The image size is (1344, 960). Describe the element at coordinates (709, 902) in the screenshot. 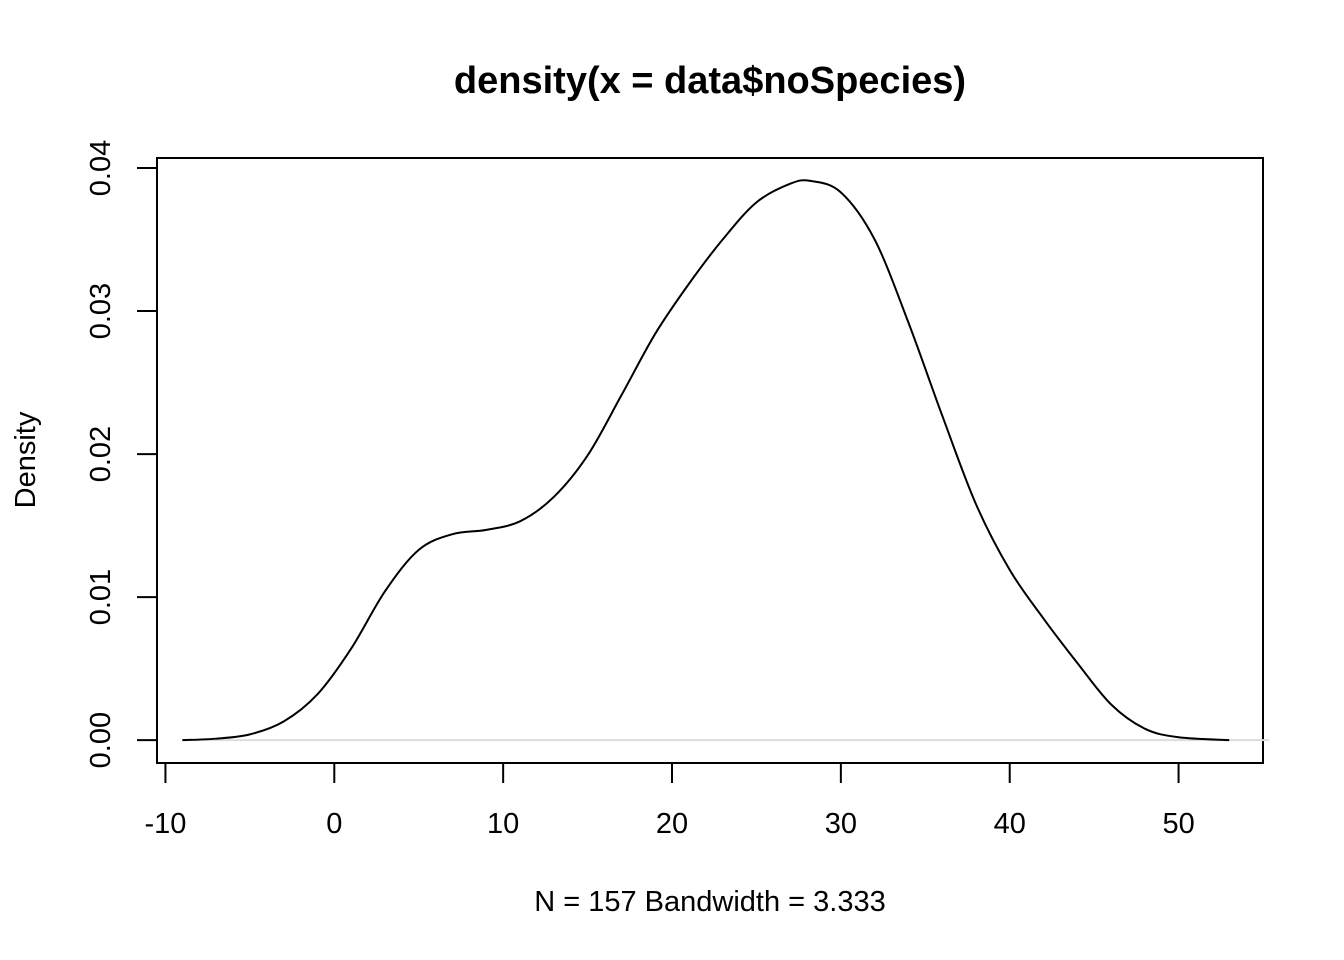

I see `x-axis-label: N = 157 Bandwidth = 3.333` at that location.